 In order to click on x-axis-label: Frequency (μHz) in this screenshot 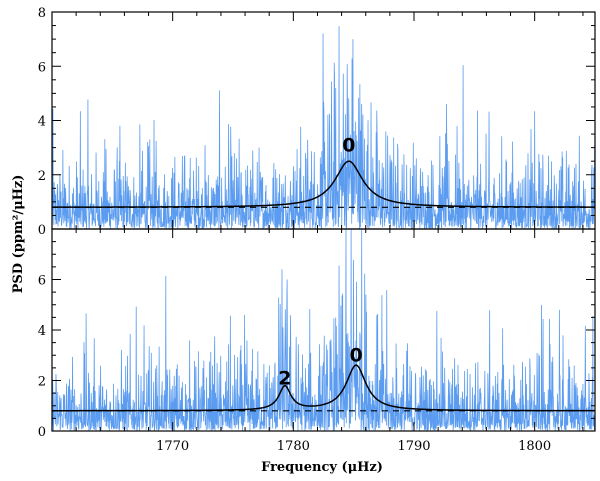, I will do `click(322, 467)`.